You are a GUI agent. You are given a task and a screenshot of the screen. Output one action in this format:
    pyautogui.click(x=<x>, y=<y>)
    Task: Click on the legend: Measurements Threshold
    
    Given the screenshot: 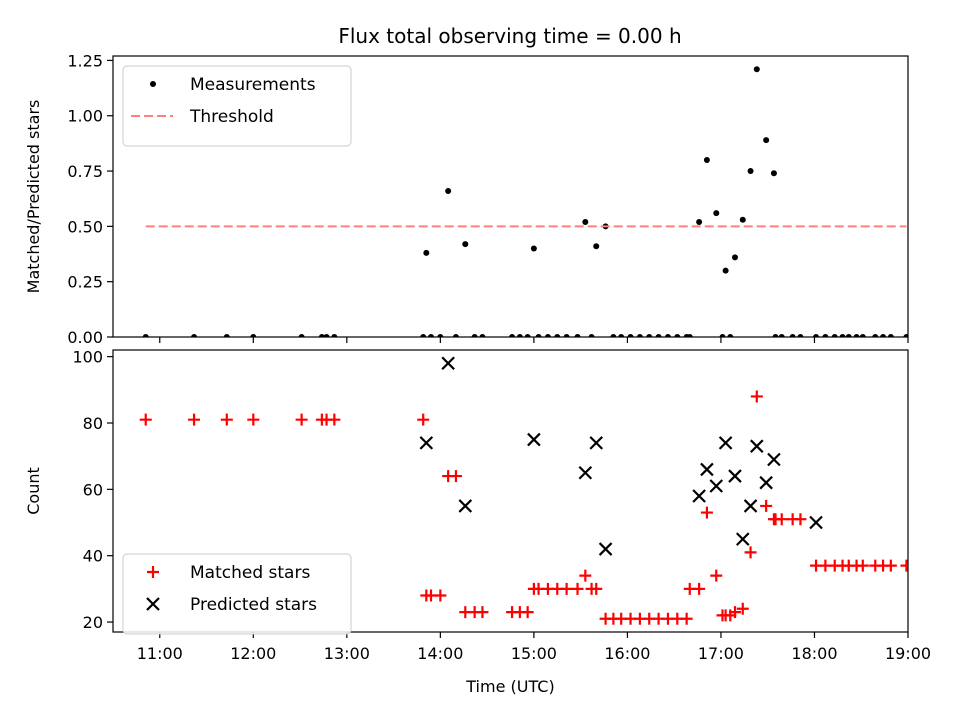 What is the action you would take?
    pyautogui.click(x=237, y=106)
    